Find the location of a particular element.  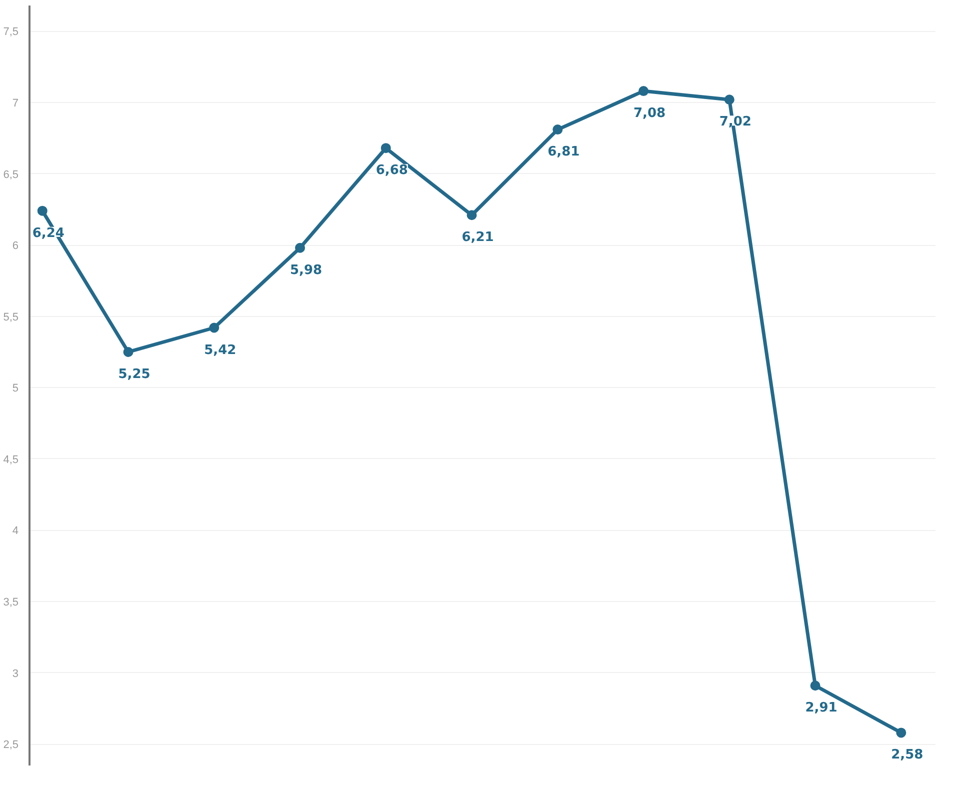

data-label: 6,68 is located at coordinates (392, 170).